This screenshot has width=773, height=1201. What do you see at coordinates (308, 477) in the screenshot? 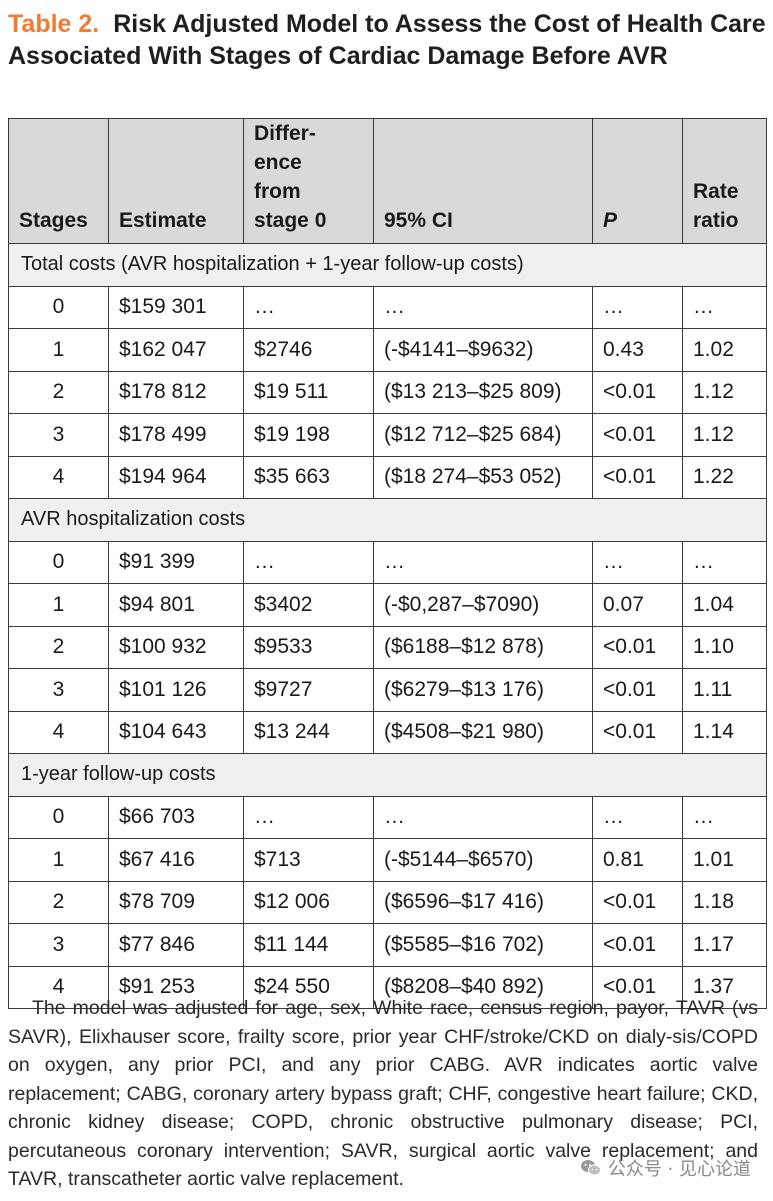
I see `cell-difference: $35 663` at bounding box center [308, 477].